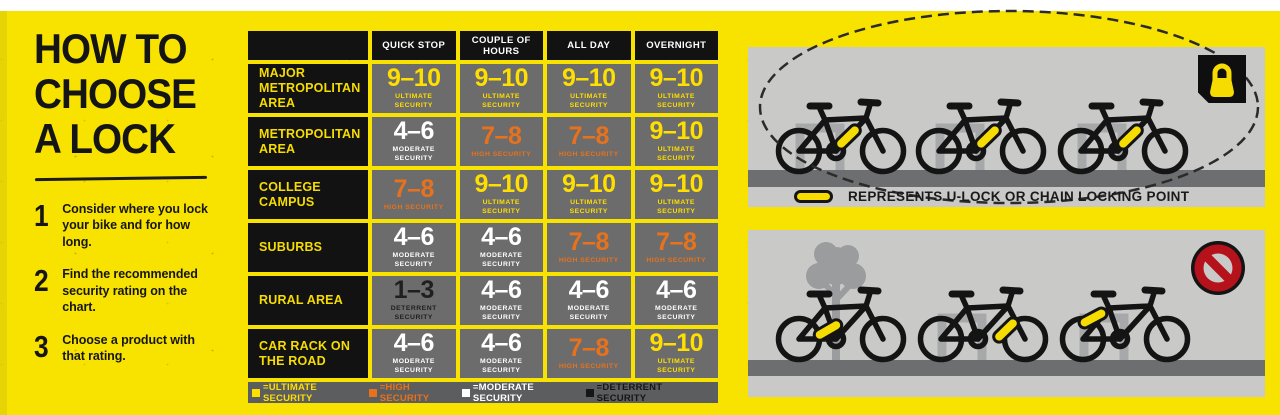  Describe the element at coordinates (640, 5) in the screenshot. I see `top-white-strip` at that location.